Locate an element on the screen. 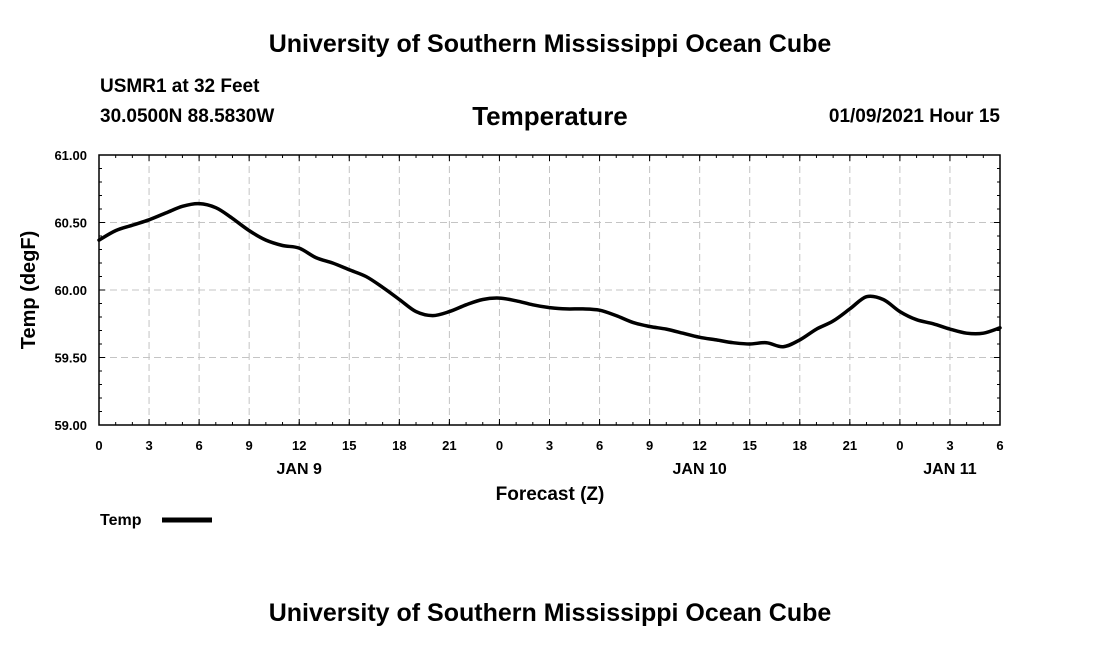  y-tick-labels: 59.00 59.50 60.00 60.50 61.00 is located at coordinates (70, 290).